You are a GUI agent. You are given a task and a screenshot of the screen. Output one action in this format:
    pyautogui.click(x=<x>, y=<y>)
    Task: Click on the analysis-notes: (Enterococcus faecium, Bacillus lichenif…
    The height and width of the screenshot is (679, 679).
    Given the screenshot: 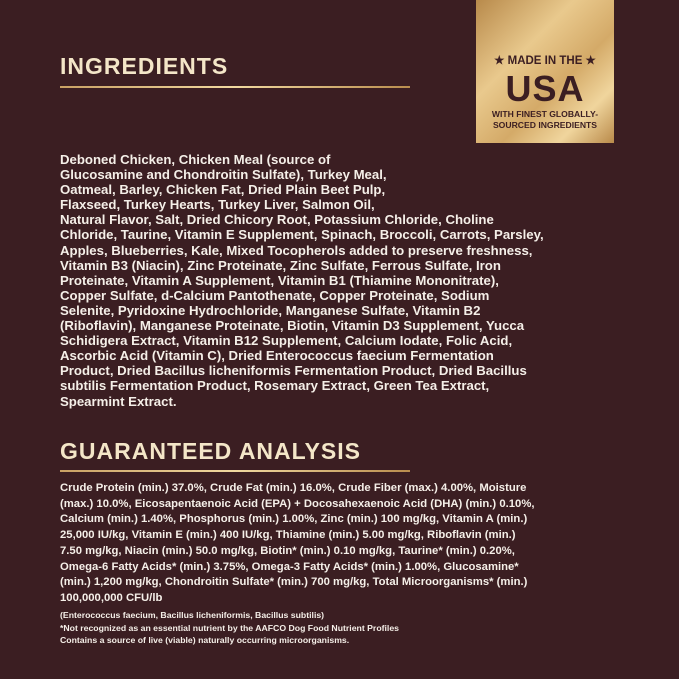 What is the action you would take?
    pyautogui.click(x=229, y=628)
    